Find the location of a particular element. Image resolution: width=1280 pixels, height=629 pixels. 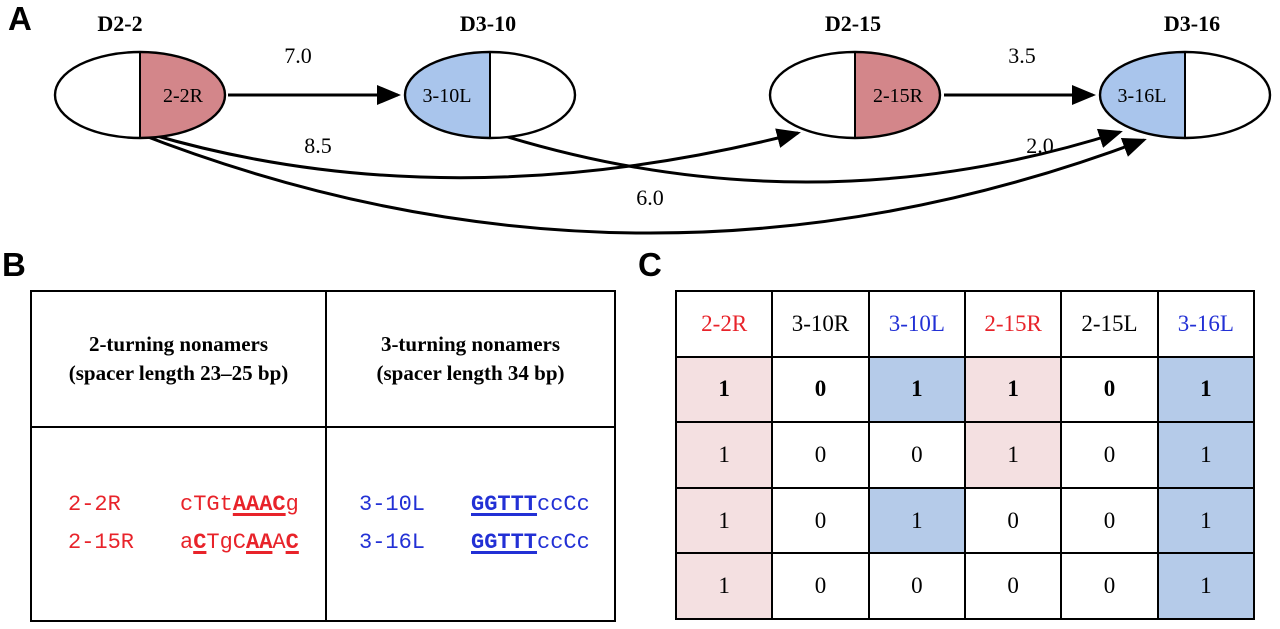

node-d3-16-outline is located at coordinates (1185, 95).